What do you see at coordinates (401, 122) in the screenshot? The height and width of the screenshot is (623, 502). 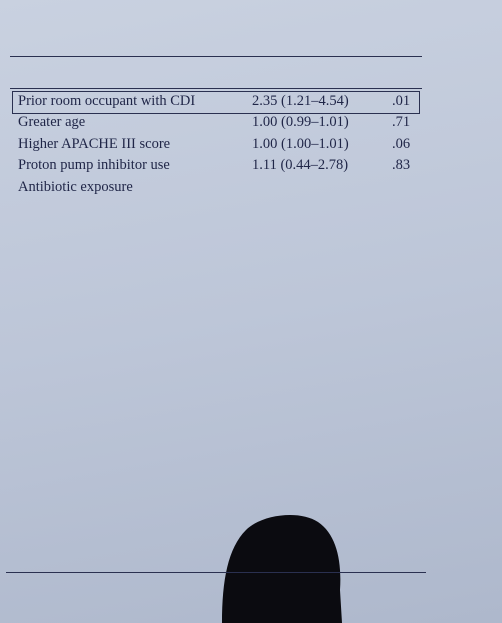 I see `p-value: .71` at bounding box center [401, 122].